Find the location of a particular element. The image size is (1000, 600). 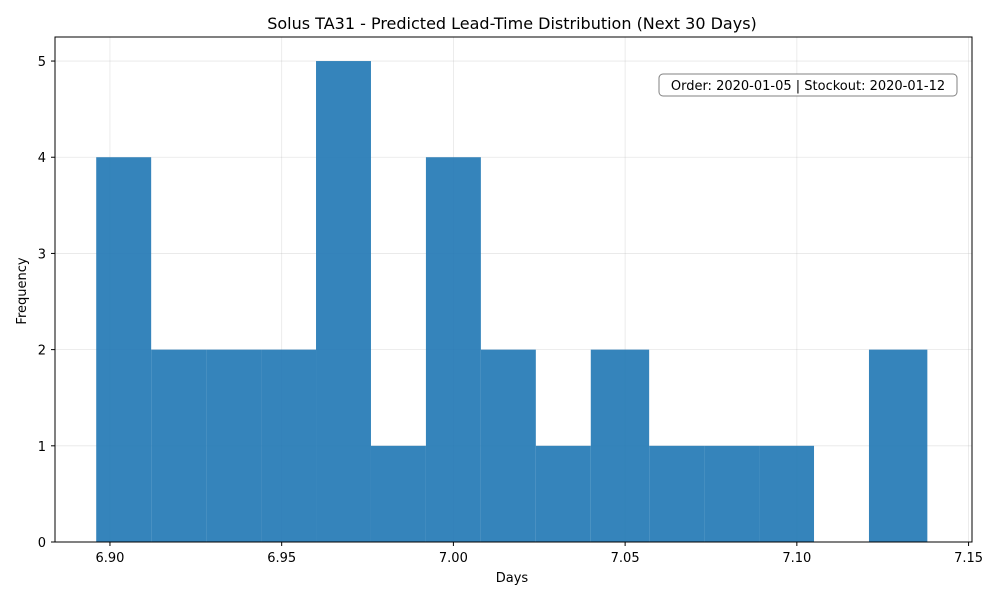

x-tick-label: 7.15 is located at coordinates (968, 558).